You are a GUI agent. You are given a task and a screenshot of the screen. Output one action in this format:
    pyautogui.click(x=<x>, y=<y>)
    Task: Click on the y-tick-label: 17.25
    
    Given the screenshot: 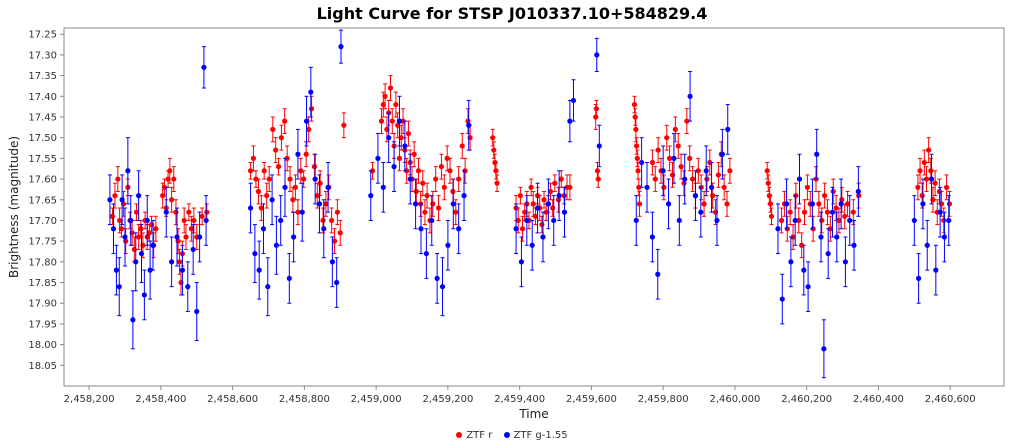 What is the action you would take?
    pyautogui.click(x=42, y=35)
    